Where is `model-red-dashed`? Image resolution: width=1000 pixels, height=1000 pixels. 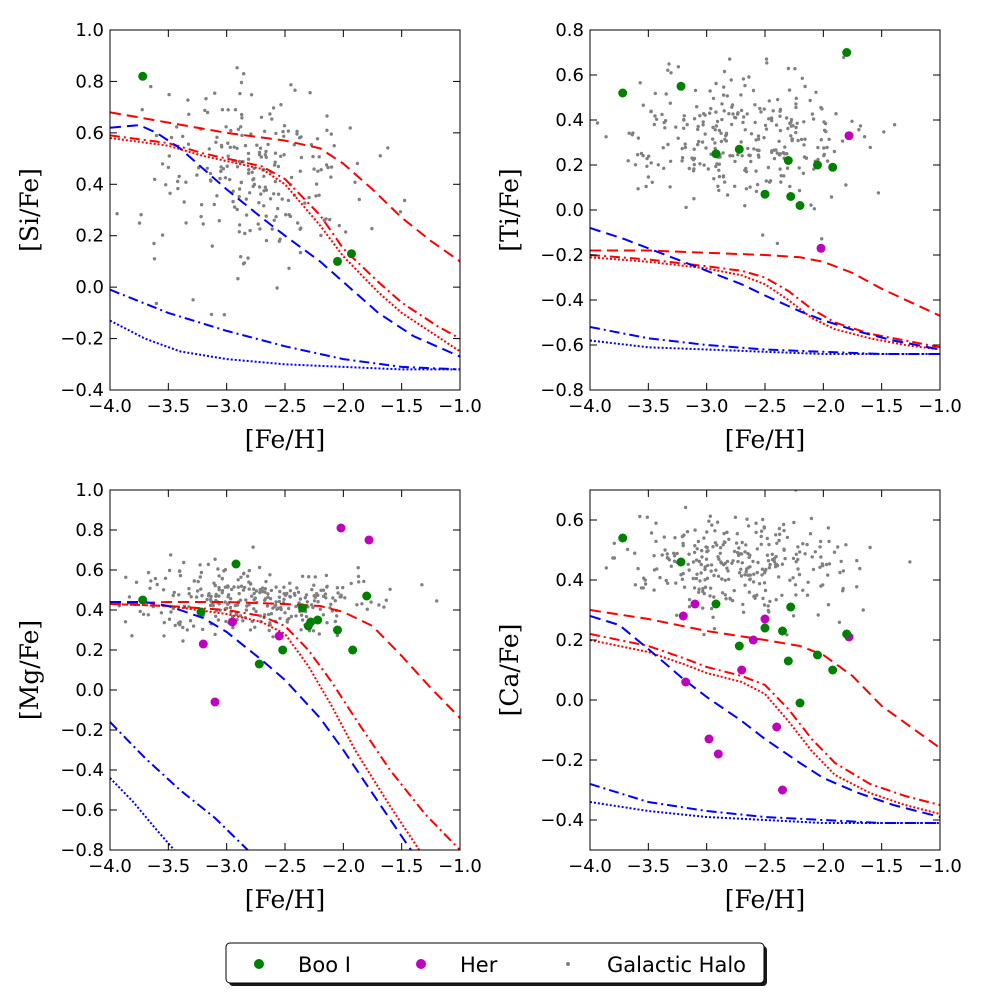 model-red-dashed is located at coordinates (285, 660).